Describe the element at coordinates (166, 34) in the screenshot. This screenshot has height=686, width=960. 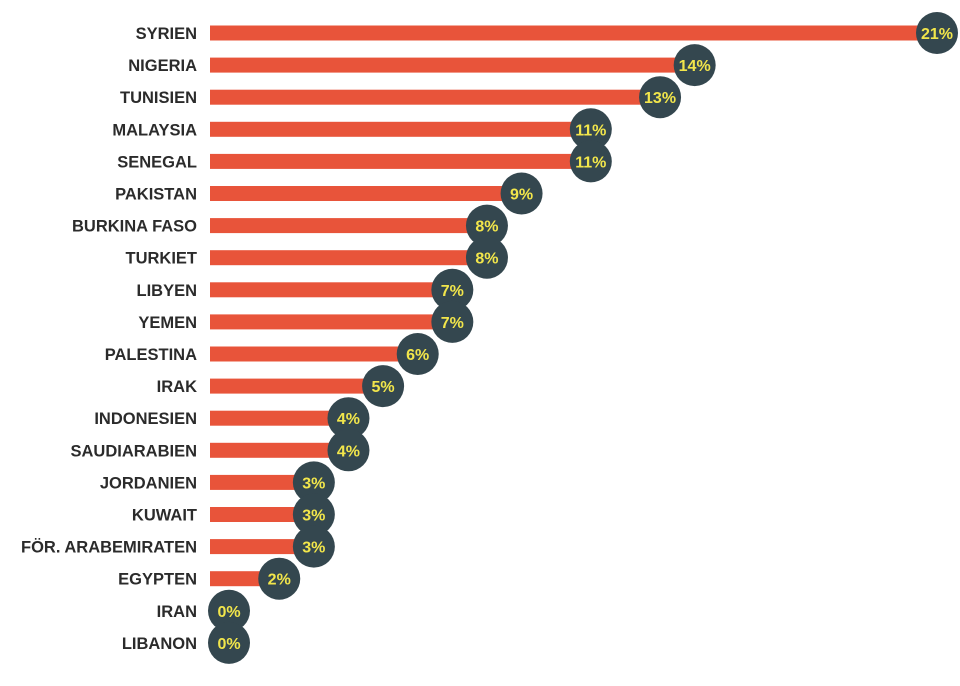
I see `category-label: SYRIEN` at that location.